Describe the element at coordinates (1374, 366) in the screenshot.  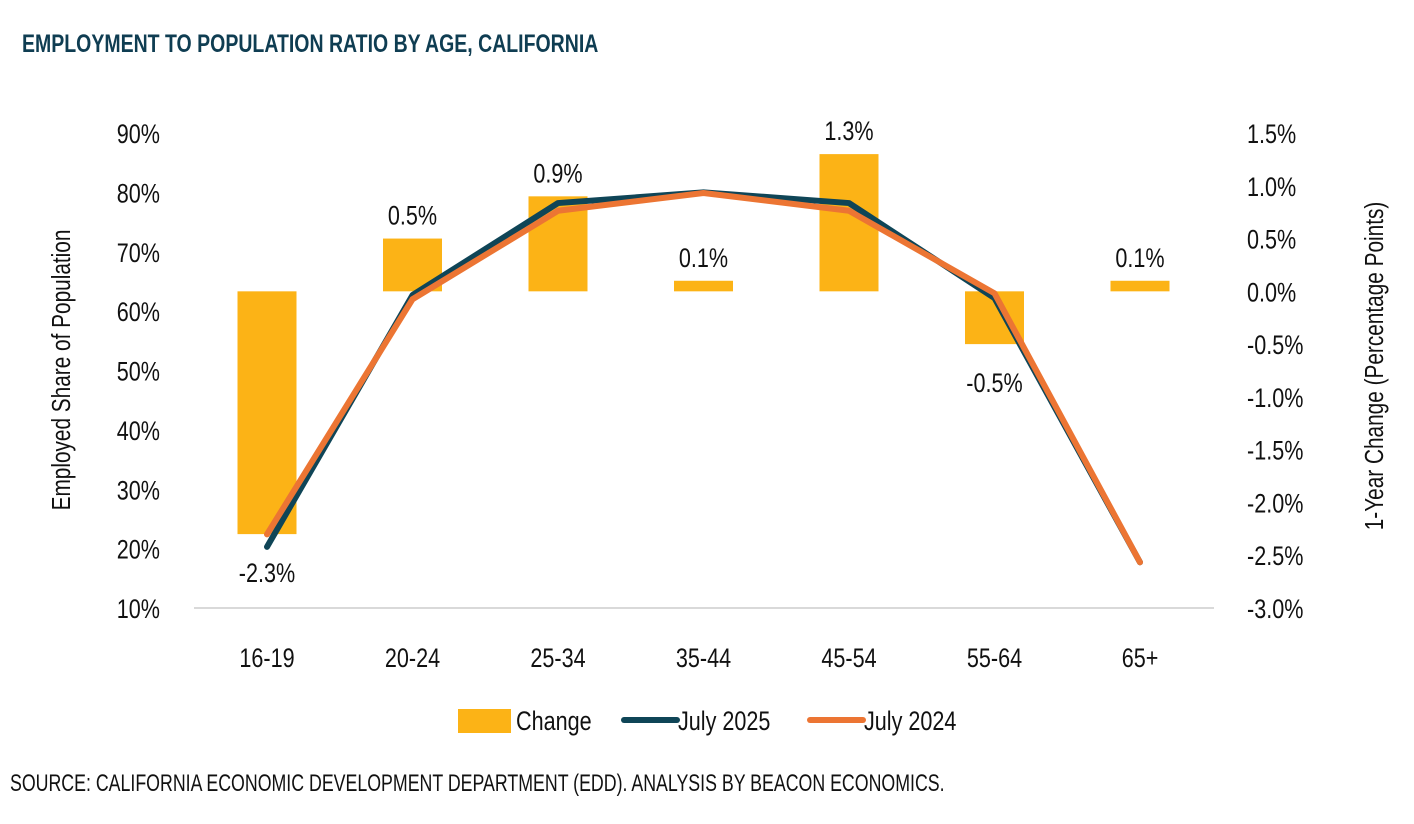
I see `right-axis-label: 1-Year Change (Percentage Points)` at that location.